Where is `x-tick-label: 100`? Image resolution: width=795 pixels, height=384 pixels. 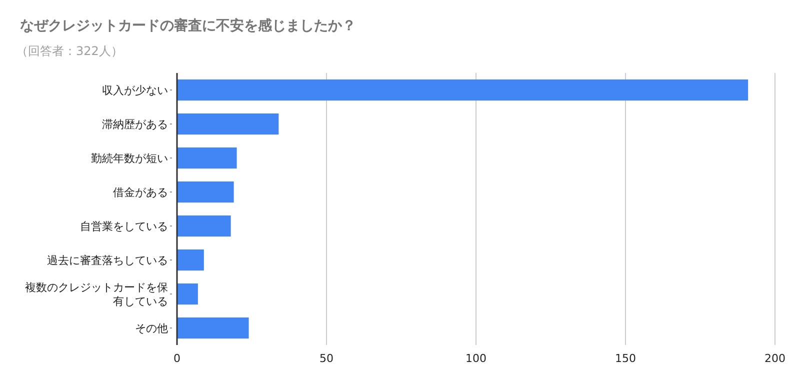
x-tick-label: 100 is located at coordinates (476, 358).